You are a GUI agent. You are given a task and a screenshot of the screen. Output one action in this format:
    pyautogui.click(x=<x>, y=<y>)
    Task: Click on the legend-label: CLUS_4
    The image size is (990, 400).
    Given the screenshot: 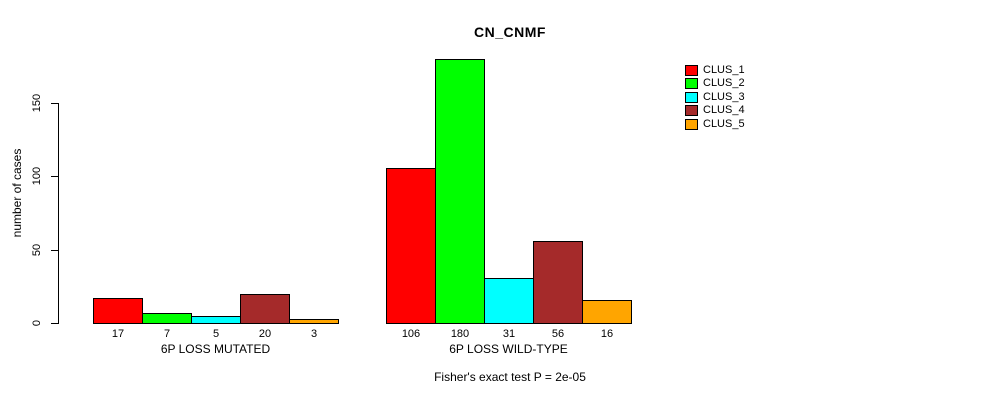 What is the action you would take?
    pyautogui.click(x=724, y=110)
    